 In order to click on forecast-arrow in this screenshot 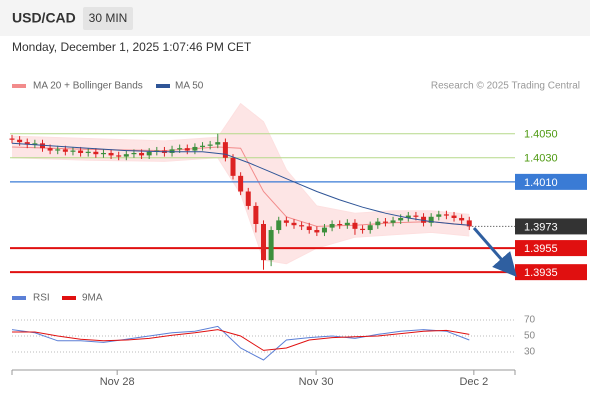, I will do `click(494, 252)`.